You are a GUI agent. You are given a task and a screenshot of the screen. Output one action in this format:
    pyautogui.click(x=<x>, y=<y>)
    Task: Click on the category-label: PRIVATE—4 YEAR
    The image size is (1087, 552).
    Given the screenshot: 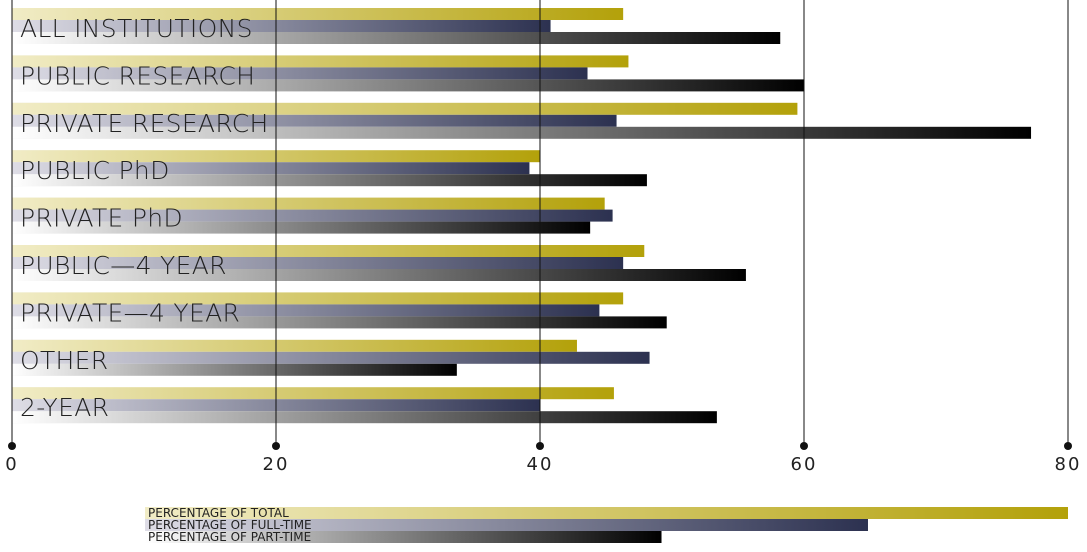 What is the action you would take?
    pyautogui.click(x=130, y=312)
    